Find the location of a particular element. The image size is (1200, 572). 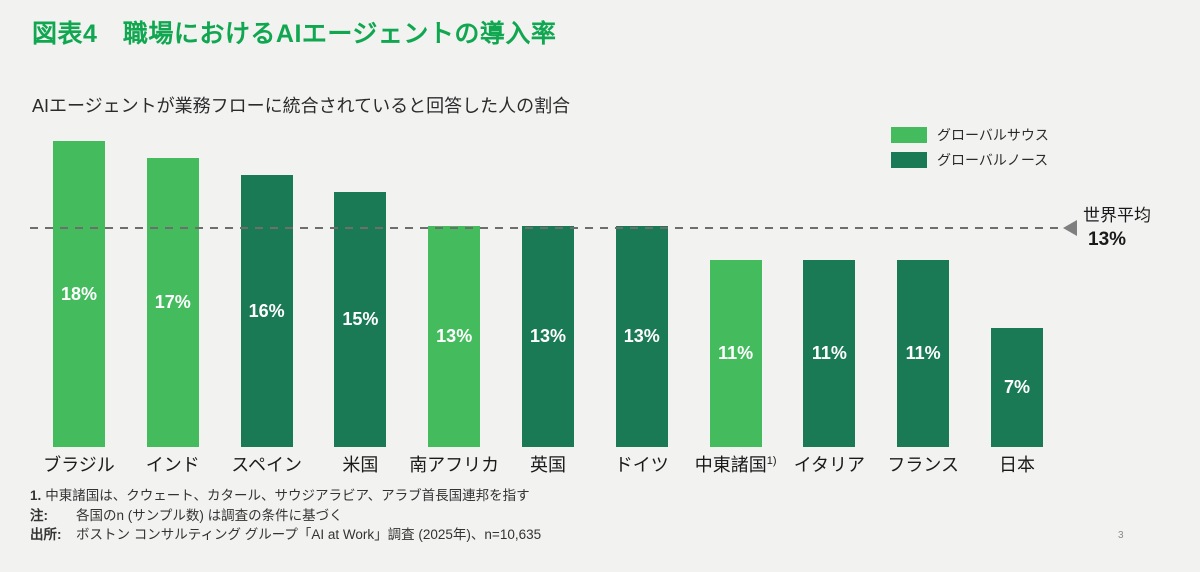

bar-value-label: 17% is located at coordinates (172, 302).